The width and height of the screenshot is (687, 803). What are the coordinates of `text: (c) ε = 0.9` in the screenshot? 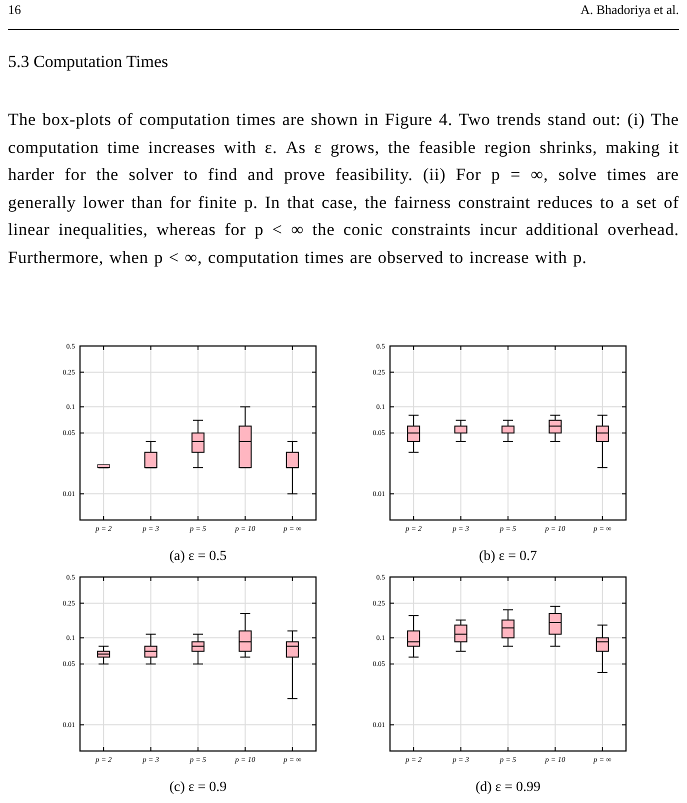 It's located at (198, 787).